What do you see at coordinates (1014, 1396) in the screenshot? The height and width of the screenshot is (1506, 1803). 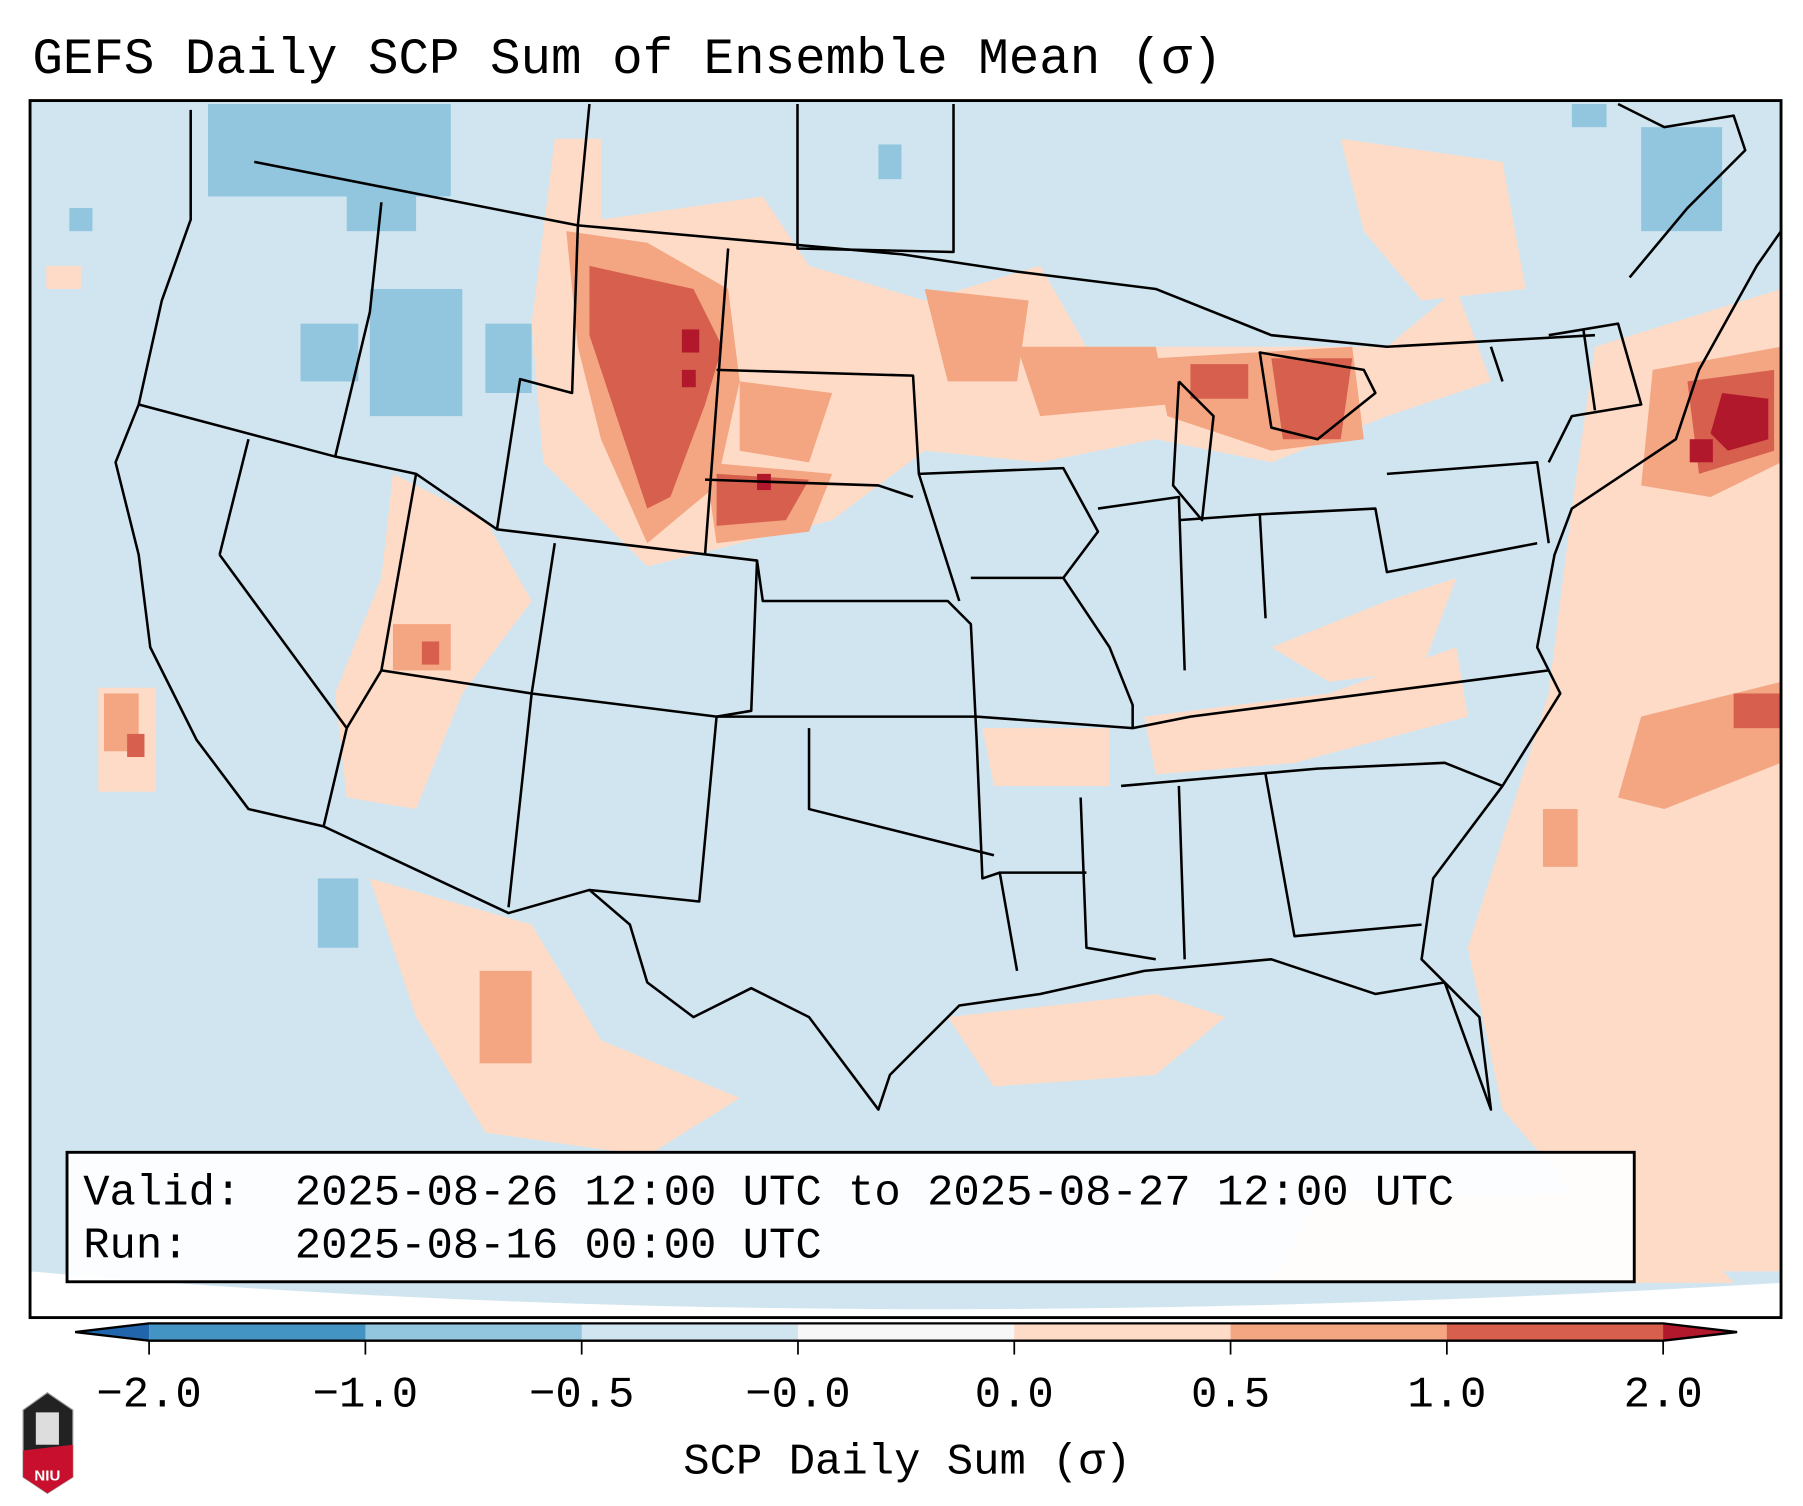 I see `colorbar-tick-label: 0.0` at bounding box center [1014, 1396].